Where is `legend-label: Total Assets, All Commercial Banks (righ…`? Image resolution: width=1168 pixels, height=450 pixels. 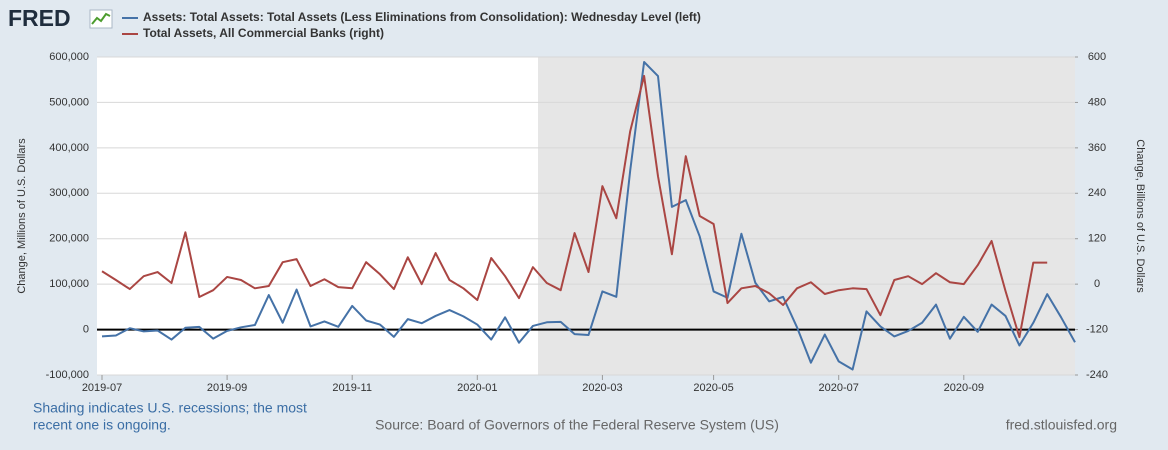 legend-label: Total Assets, All Commercial Banks (righ… is located at coordinates (263, 33).